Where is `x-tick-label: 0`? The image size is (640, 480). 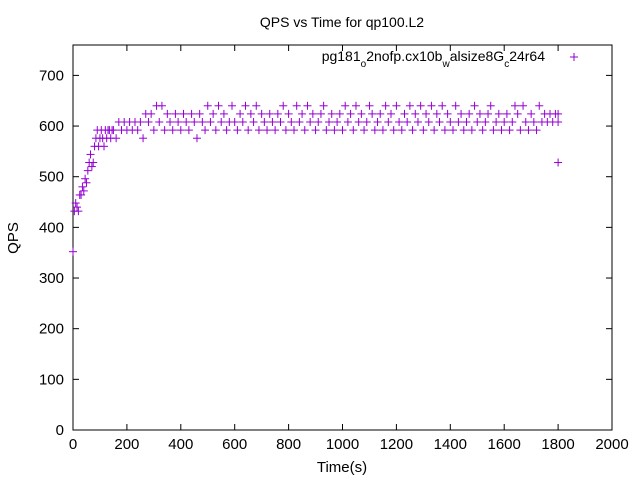
x-tick-label: 0 is located at coordinates (73, 444).